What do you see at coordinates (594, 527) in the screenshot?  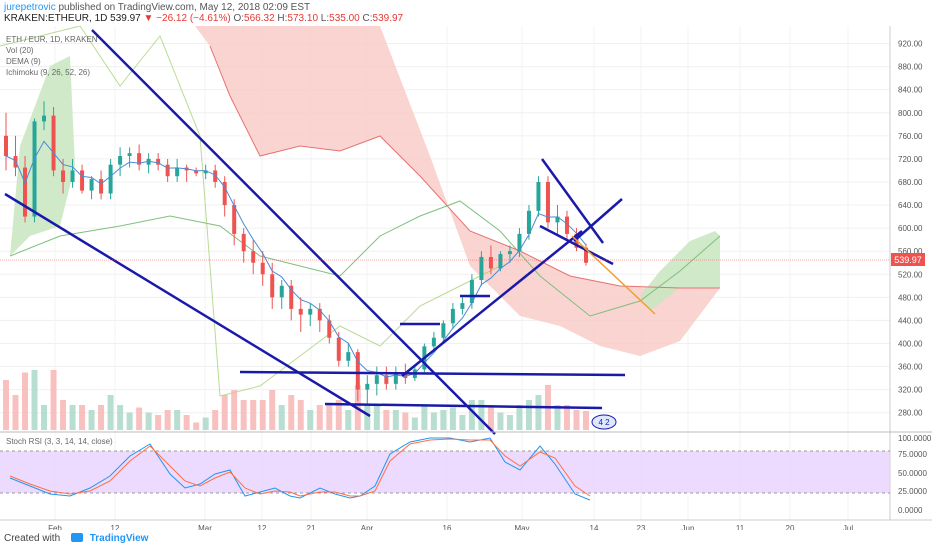 I see `x-tick-label: 14` at bounding box center [594, 527].